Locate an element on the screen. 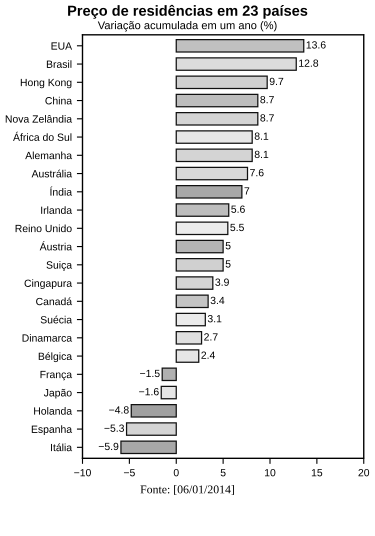  y-tick-label: Suiça is located at coordinates (59, 266).